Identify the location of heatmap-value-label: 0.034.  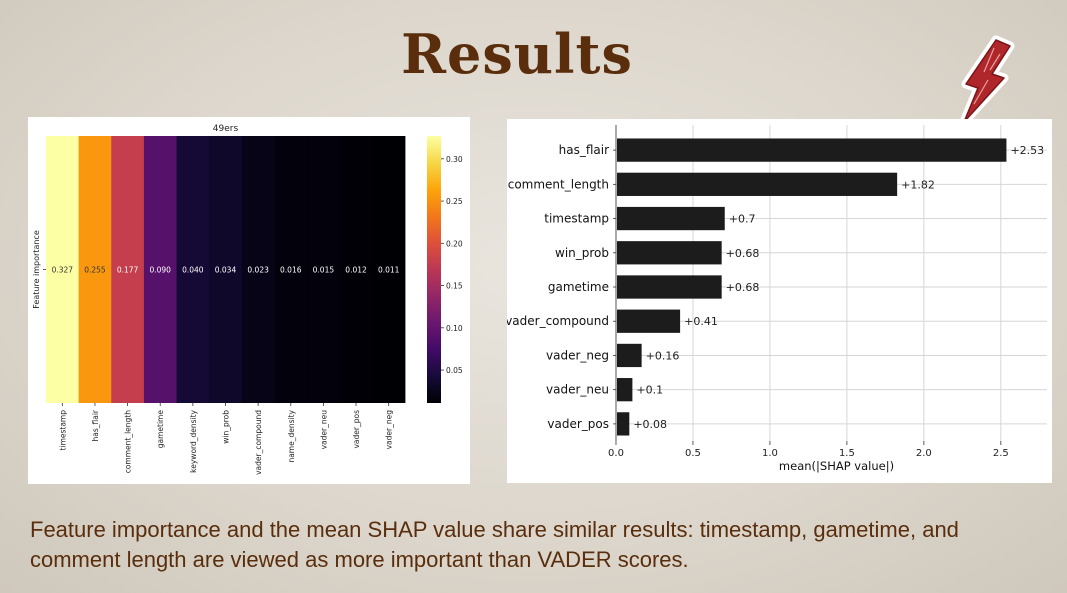
(226, 270).